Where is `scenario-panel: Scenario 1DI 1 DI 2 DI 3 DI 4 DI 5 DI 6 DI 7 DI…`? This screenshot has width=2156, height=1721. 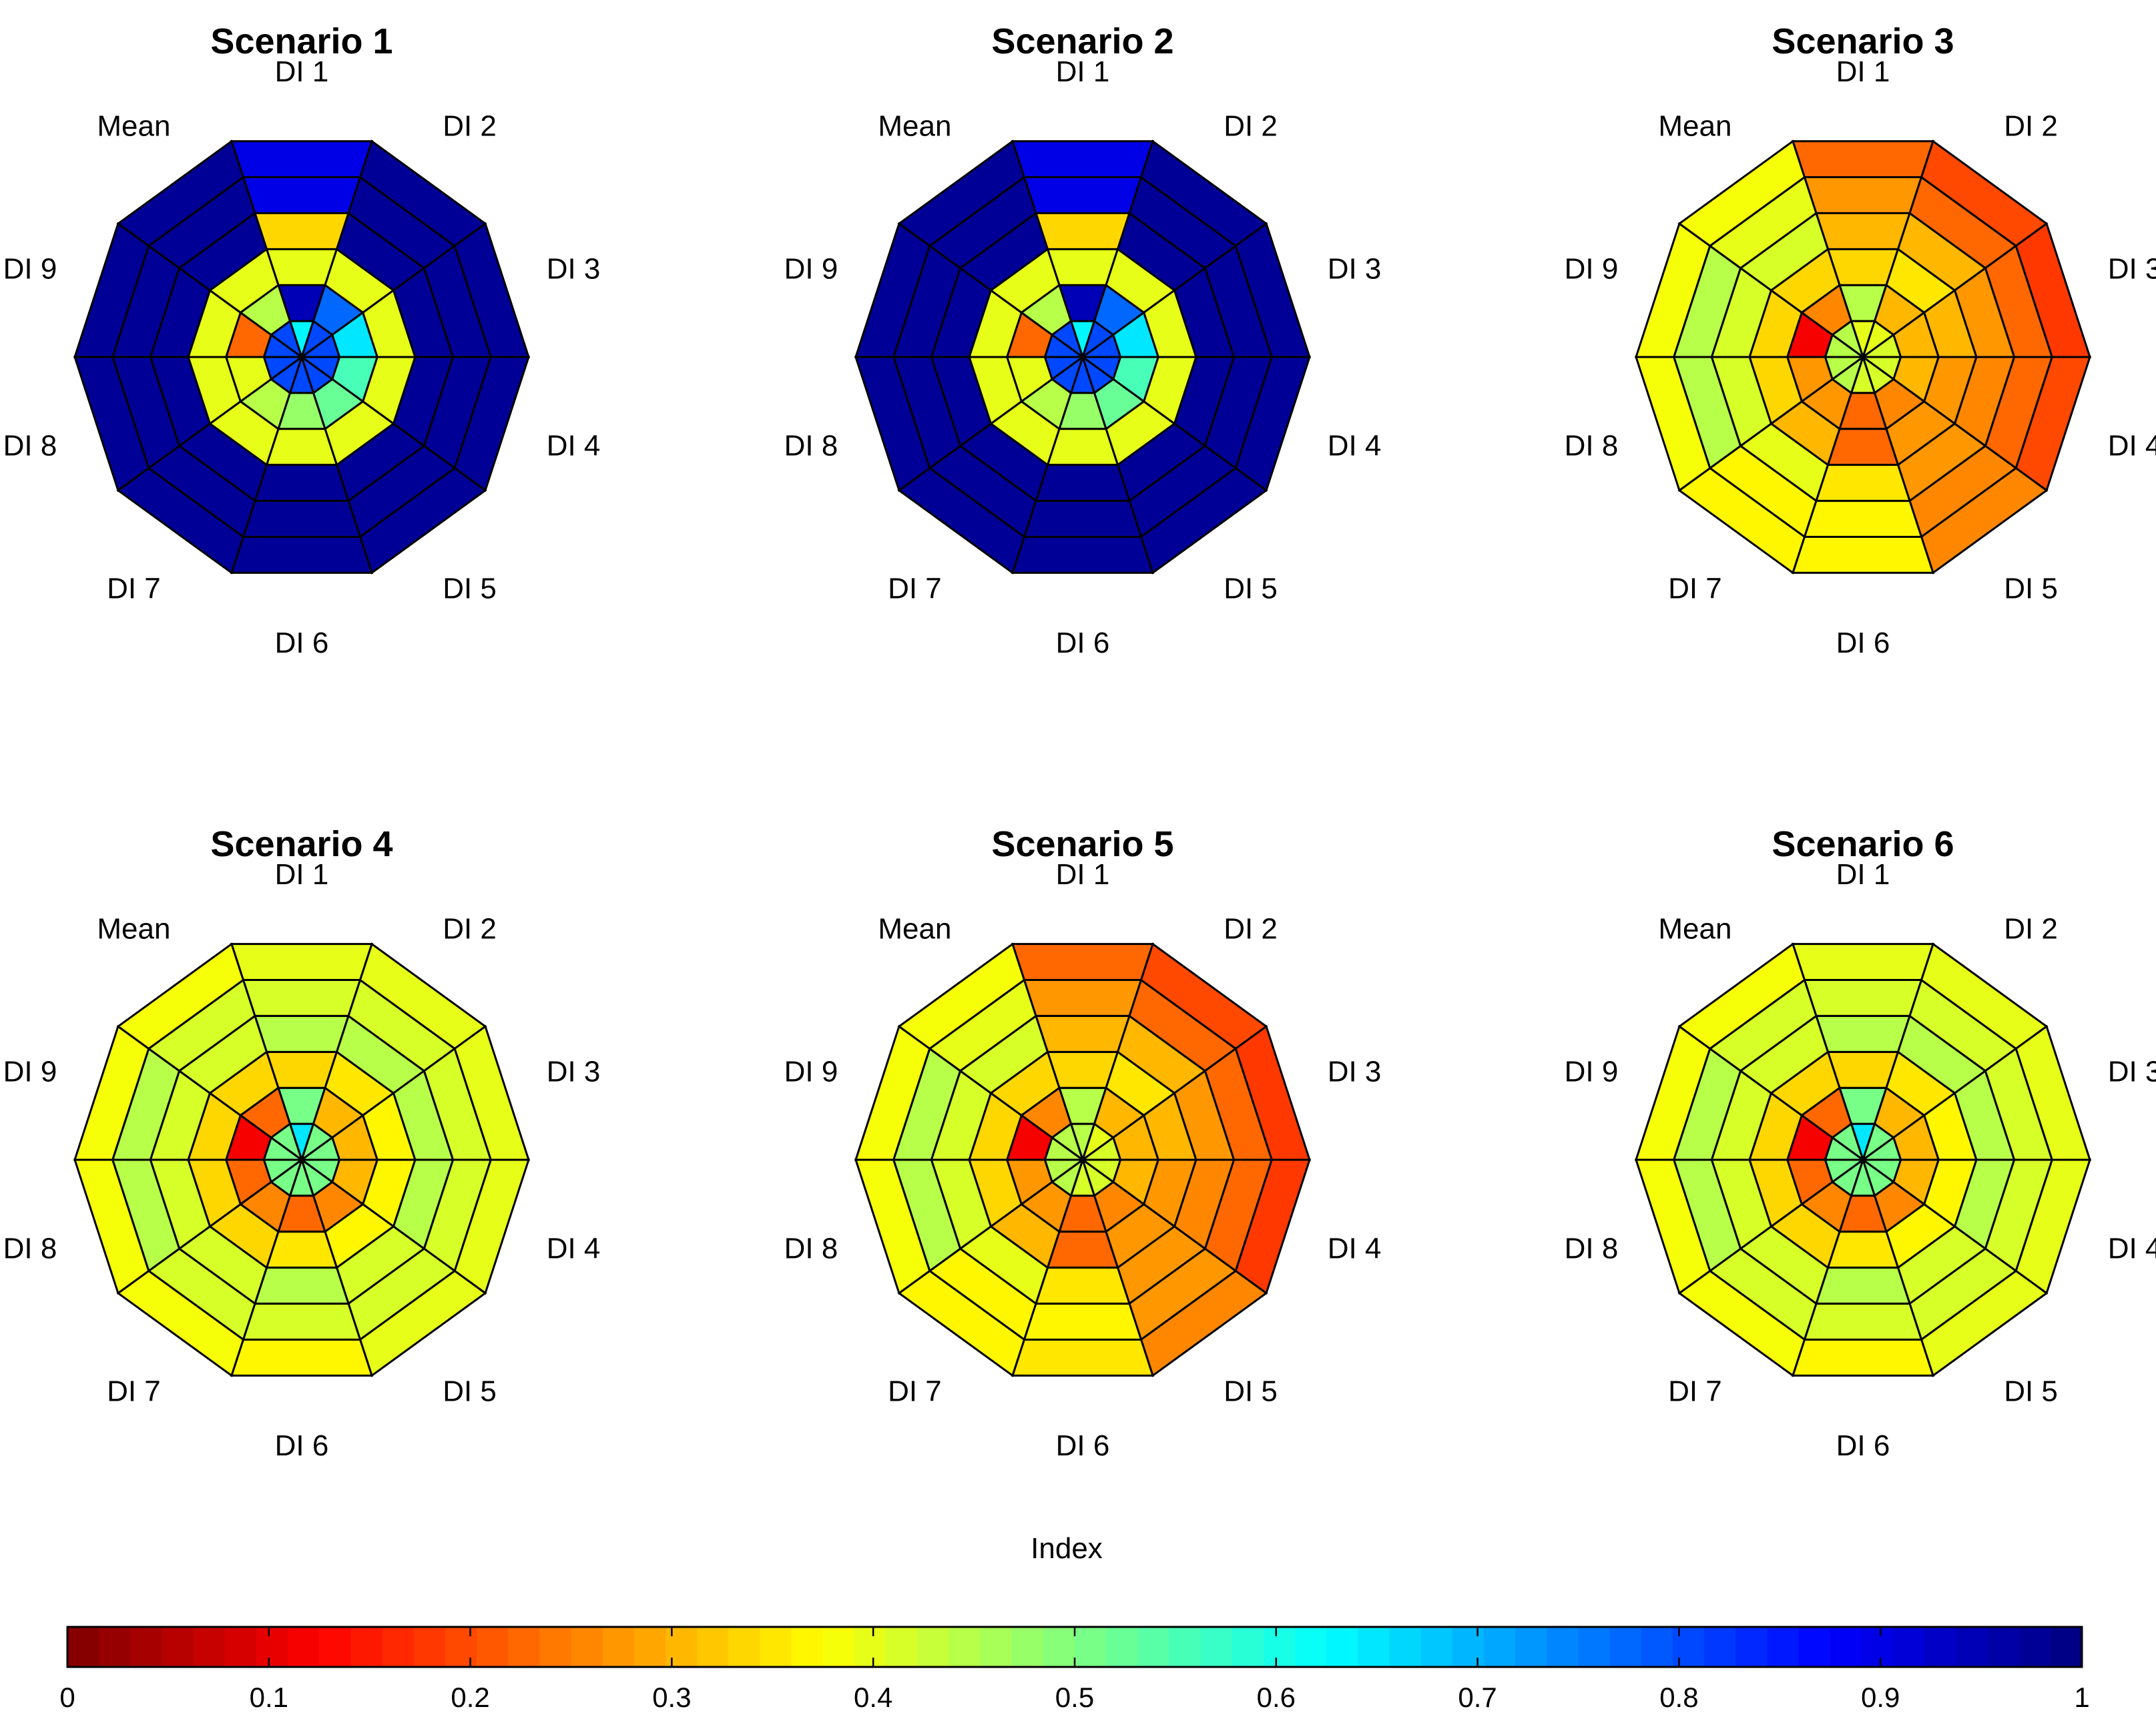 scenario-panel: Scenario 1DI 1 DI 2 DI 3 DI 4 DI 5 DI 6 DI 7 DI… is located at coordinates (302, 340).